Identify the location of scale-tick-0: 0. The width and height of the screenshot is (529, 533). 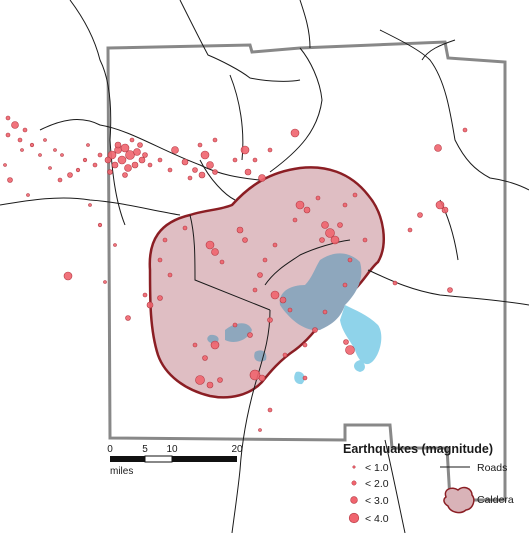
(110, 449).